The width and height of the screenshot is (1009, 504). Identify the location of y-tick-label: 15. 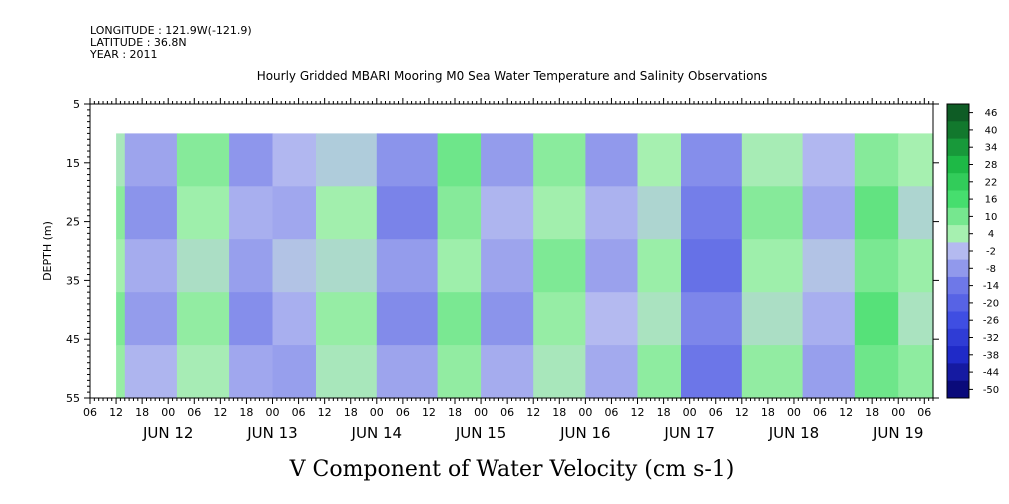
(73, 163).